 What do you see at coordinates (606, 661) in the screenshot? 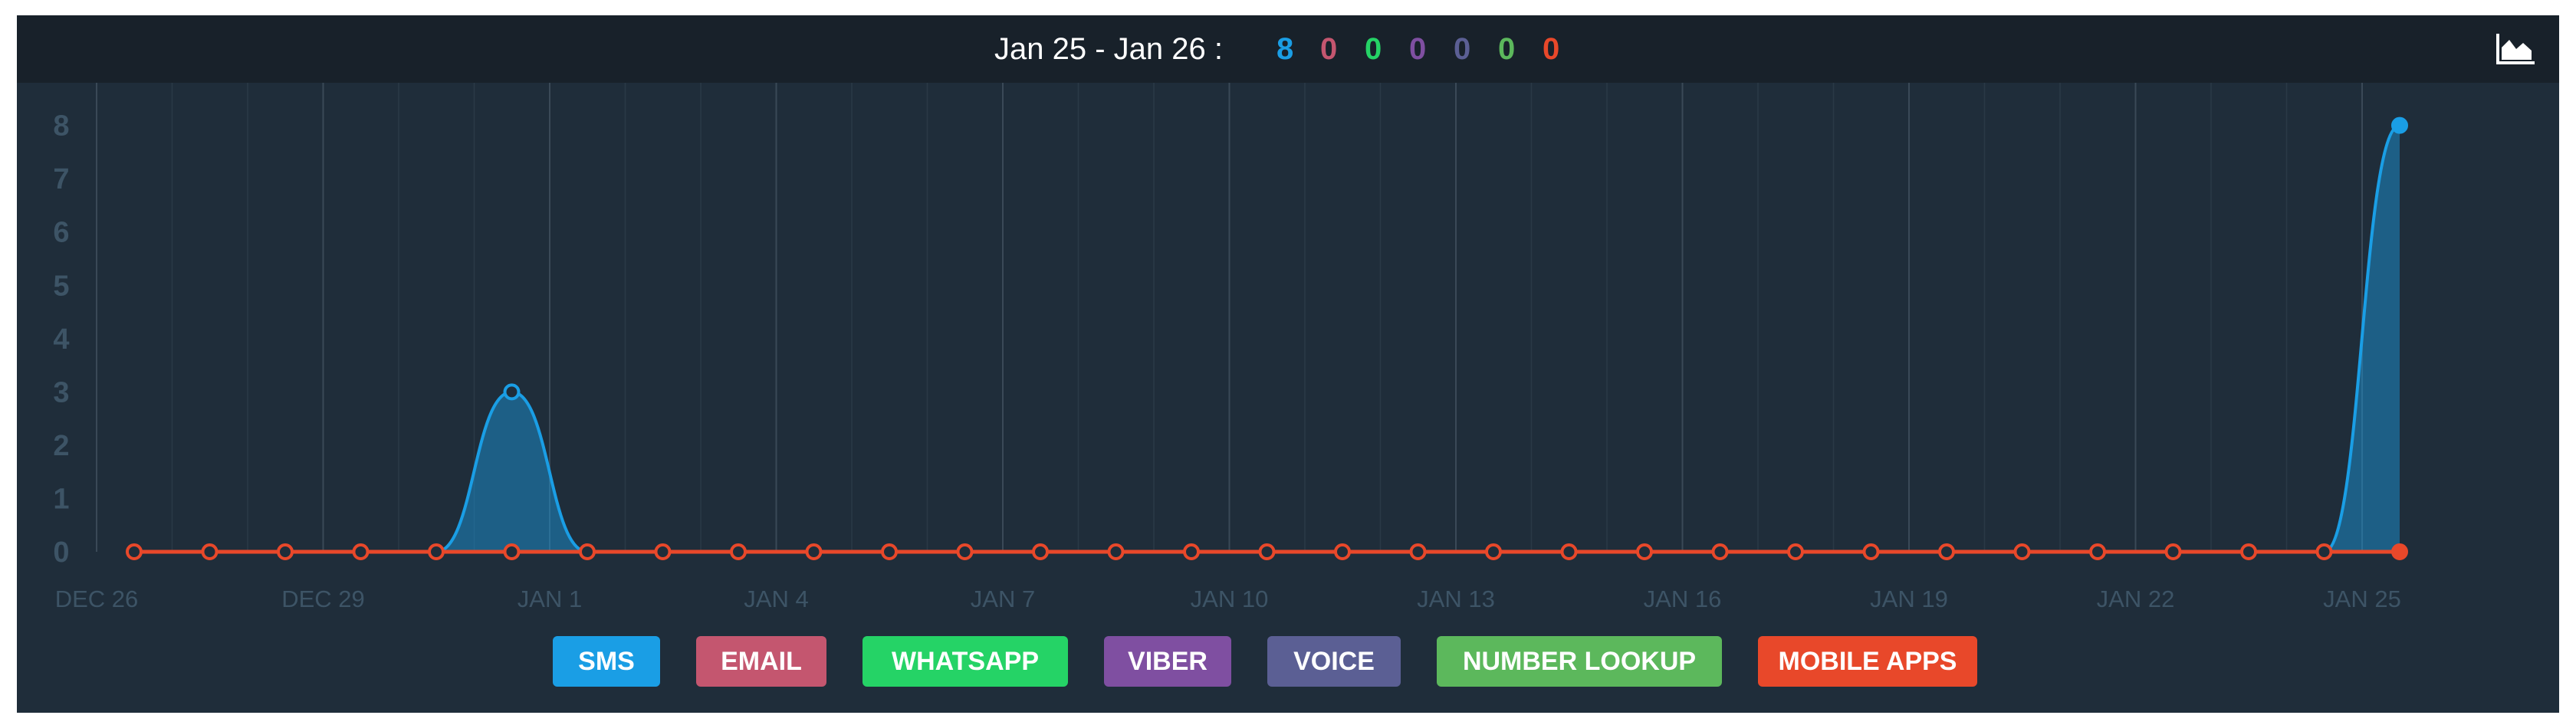
I see `legend-sms-button: SMS` at bounding box center [606, 661].